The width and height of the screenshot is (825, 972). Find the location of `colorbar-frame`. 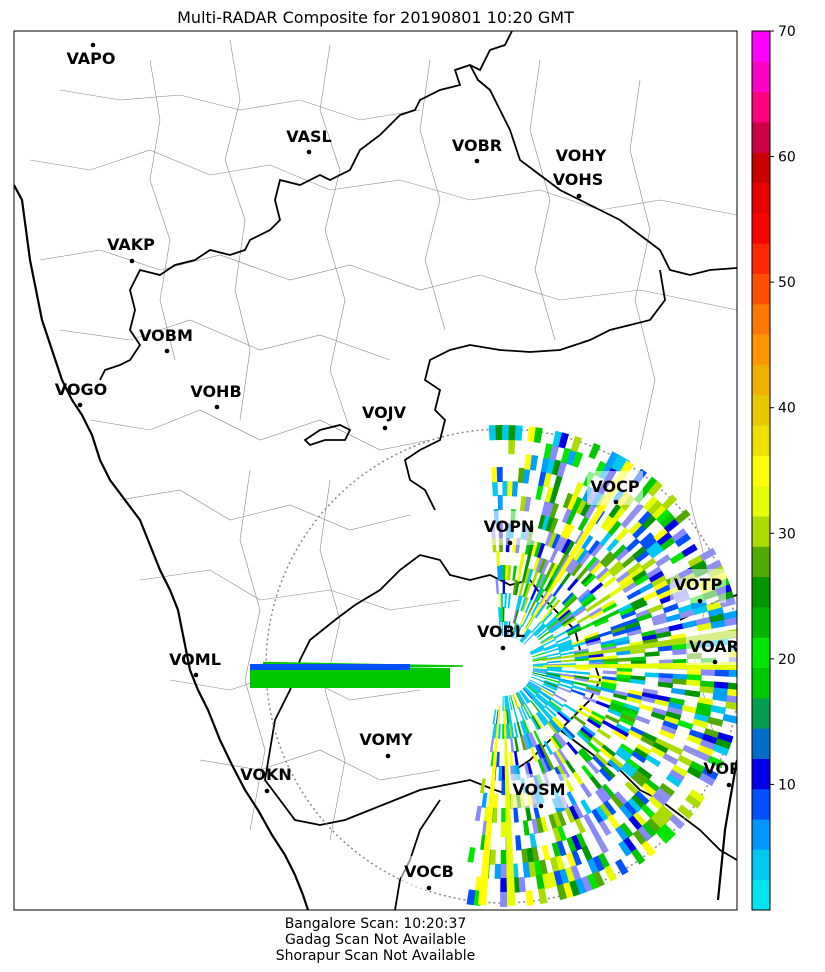

colorbar-frame is located at coordinates (761, 470).